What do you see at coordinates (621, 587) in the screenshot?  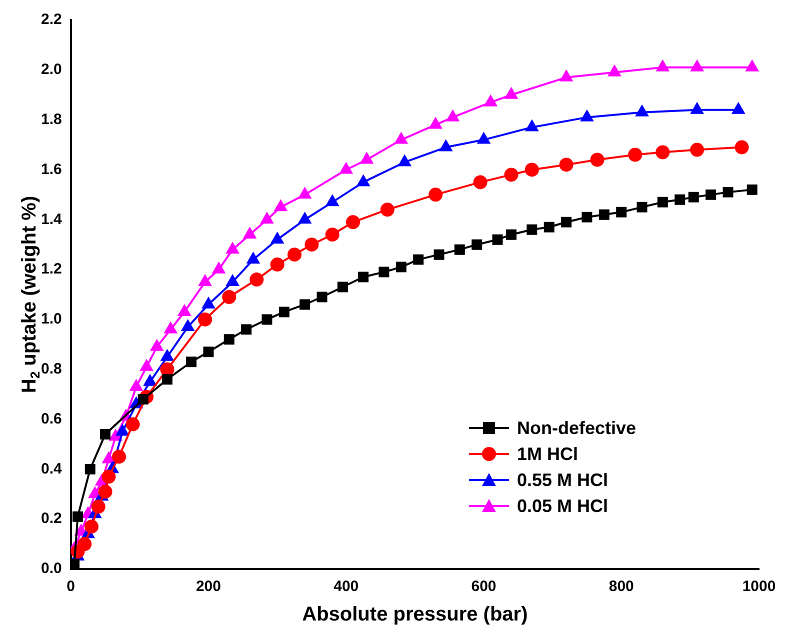 I see `x-tick-label: 800` at bounding box center [621, 587].